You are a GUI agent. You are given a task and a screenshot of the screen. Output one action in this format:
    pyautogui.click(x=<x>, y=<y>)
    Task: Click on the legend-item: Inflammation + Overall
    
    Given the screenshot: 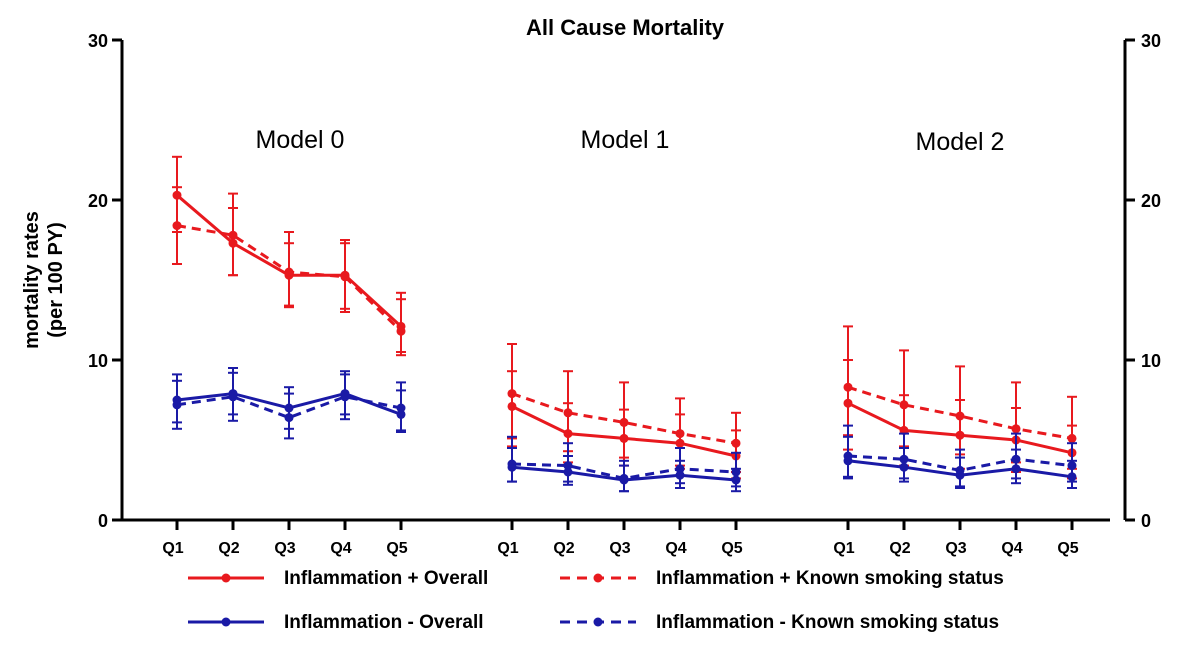 What is the action you would take?
    pyautogui.click(x=338, y=578)
    